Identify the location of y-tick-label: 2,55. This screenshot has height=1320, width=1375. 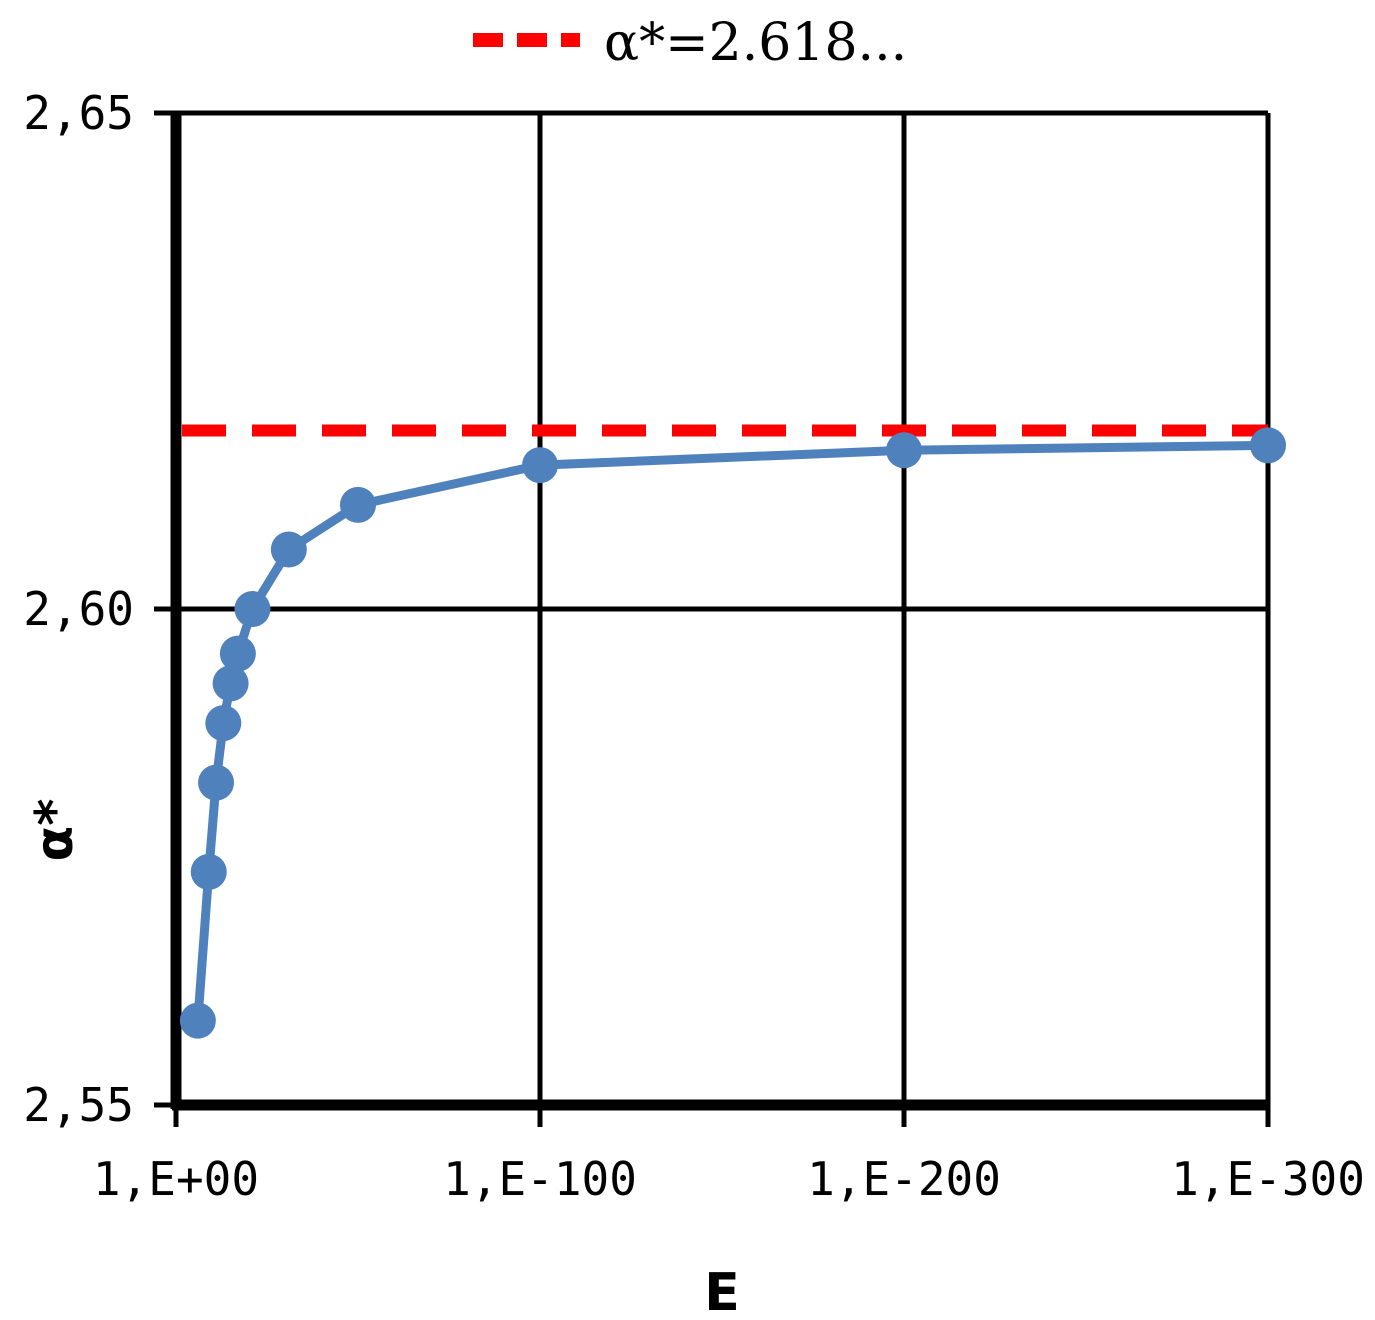
(78, 1105).